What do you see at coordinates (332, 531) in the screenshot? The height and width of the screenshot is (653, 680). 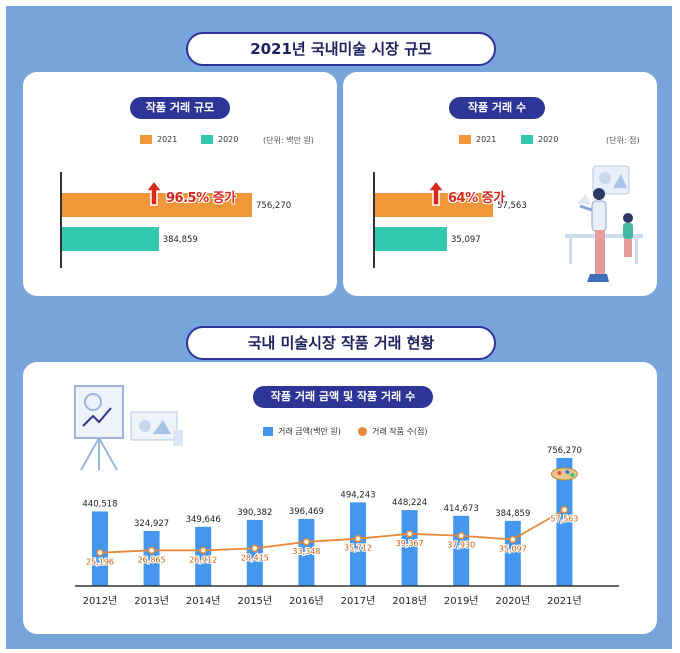 I see `line-trade-count` at bounding box center [332, 531].